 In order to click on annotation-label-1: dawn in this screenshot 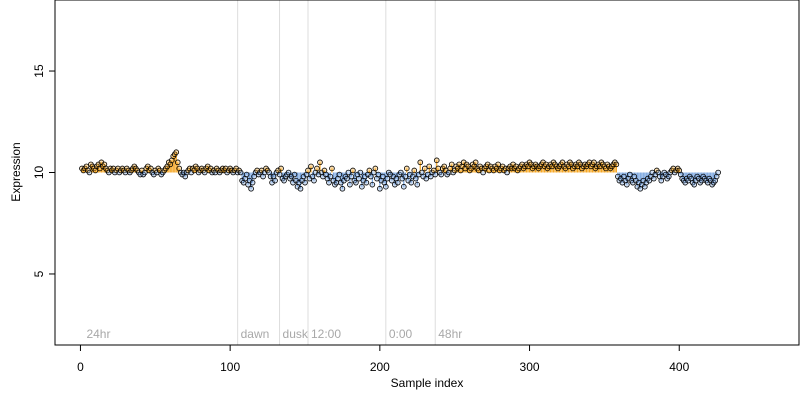, I will do `click(255, 334)`.